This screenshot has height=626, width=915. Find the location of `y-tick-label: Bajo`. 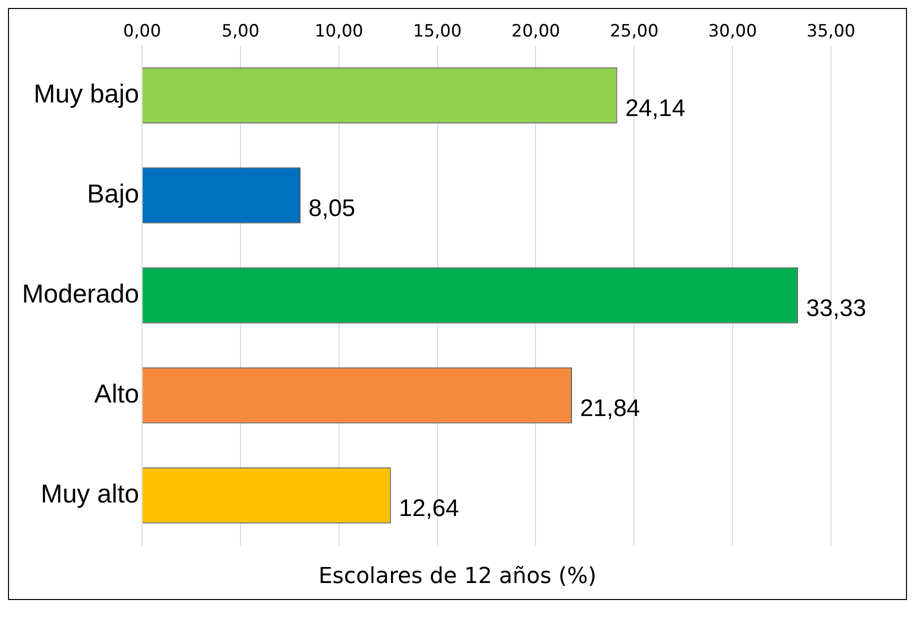

y-tick-label: Bajo is located at coordinates (113, 193).